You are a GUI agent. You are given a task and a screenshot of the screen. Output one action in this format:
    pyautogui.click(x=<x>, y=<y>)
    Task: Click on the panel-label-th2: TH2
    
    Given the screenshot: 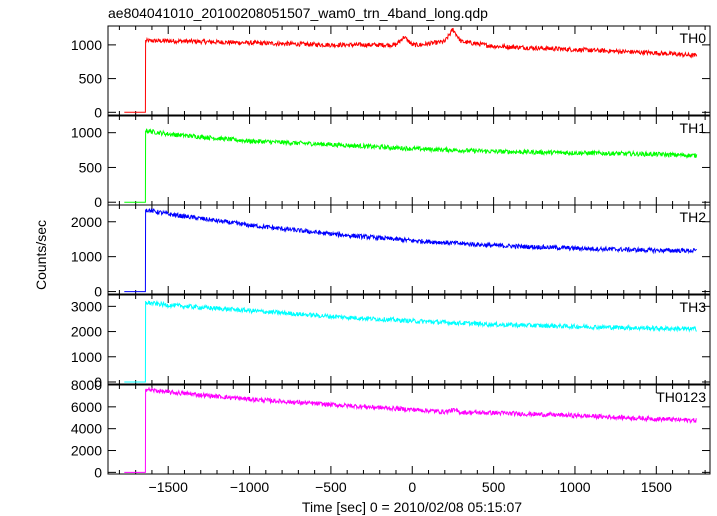 What is the action you would take?
    pyautogui.click(x=693, y=217)
    